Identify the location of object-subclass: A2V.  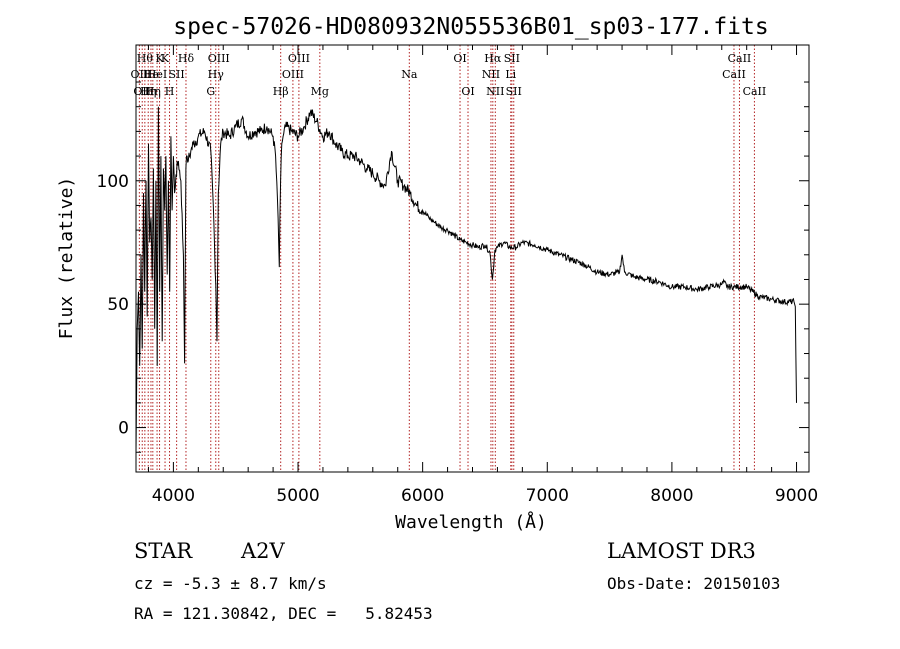
(263, 551).